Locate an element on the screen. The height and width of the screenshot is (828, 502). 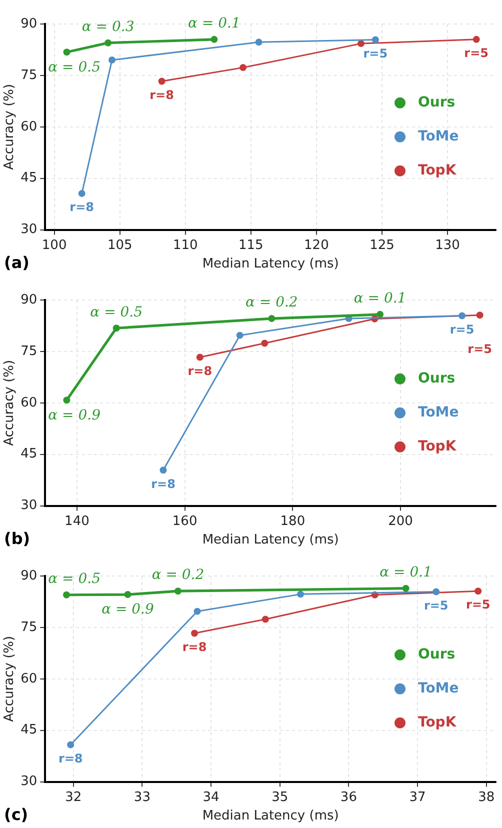
x-tick-label: 140 is located at coordinates (77, 521).